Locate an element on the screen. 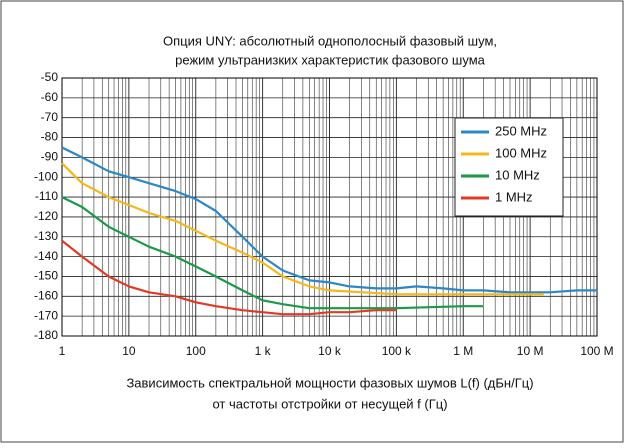  x-tick-label: 10 M is located at coordinates (530, 351).